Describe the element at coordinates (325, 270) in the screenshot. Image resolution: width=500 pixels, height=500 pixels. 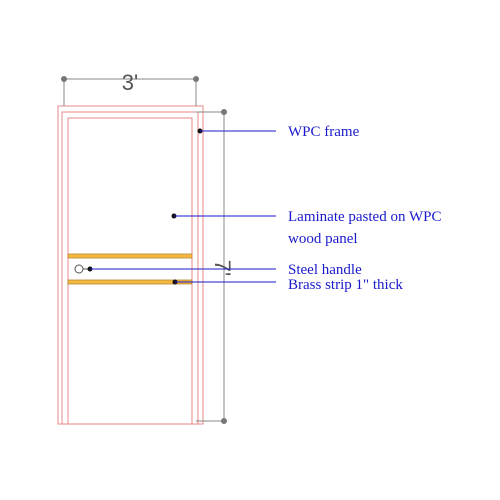
I see `callout-handle-text: Steel handle` at that location.